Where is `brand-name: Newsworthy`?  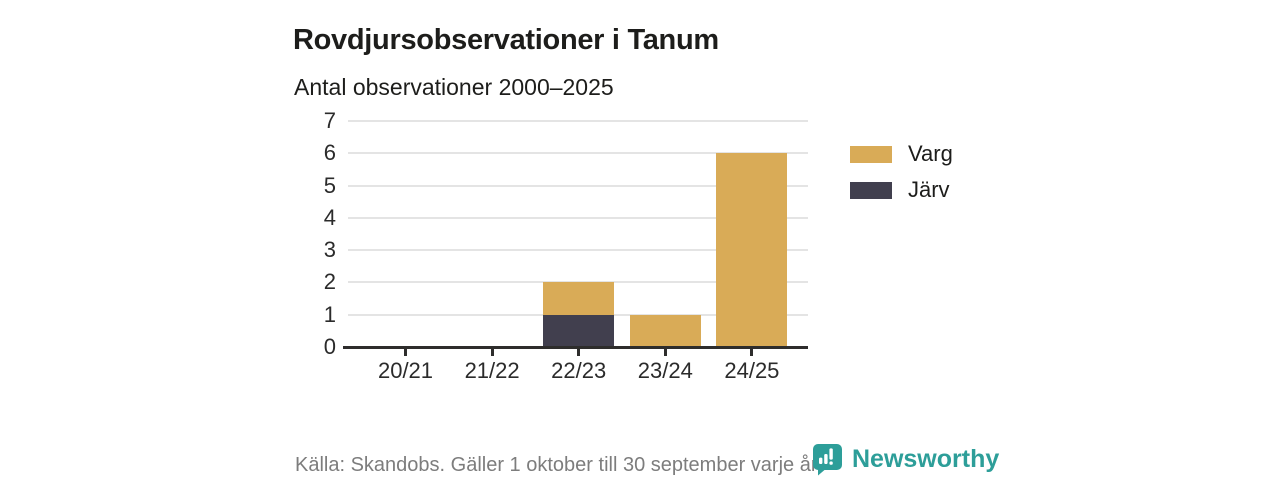 brand-name: Newsworthy is located at coordinates (926, 459).